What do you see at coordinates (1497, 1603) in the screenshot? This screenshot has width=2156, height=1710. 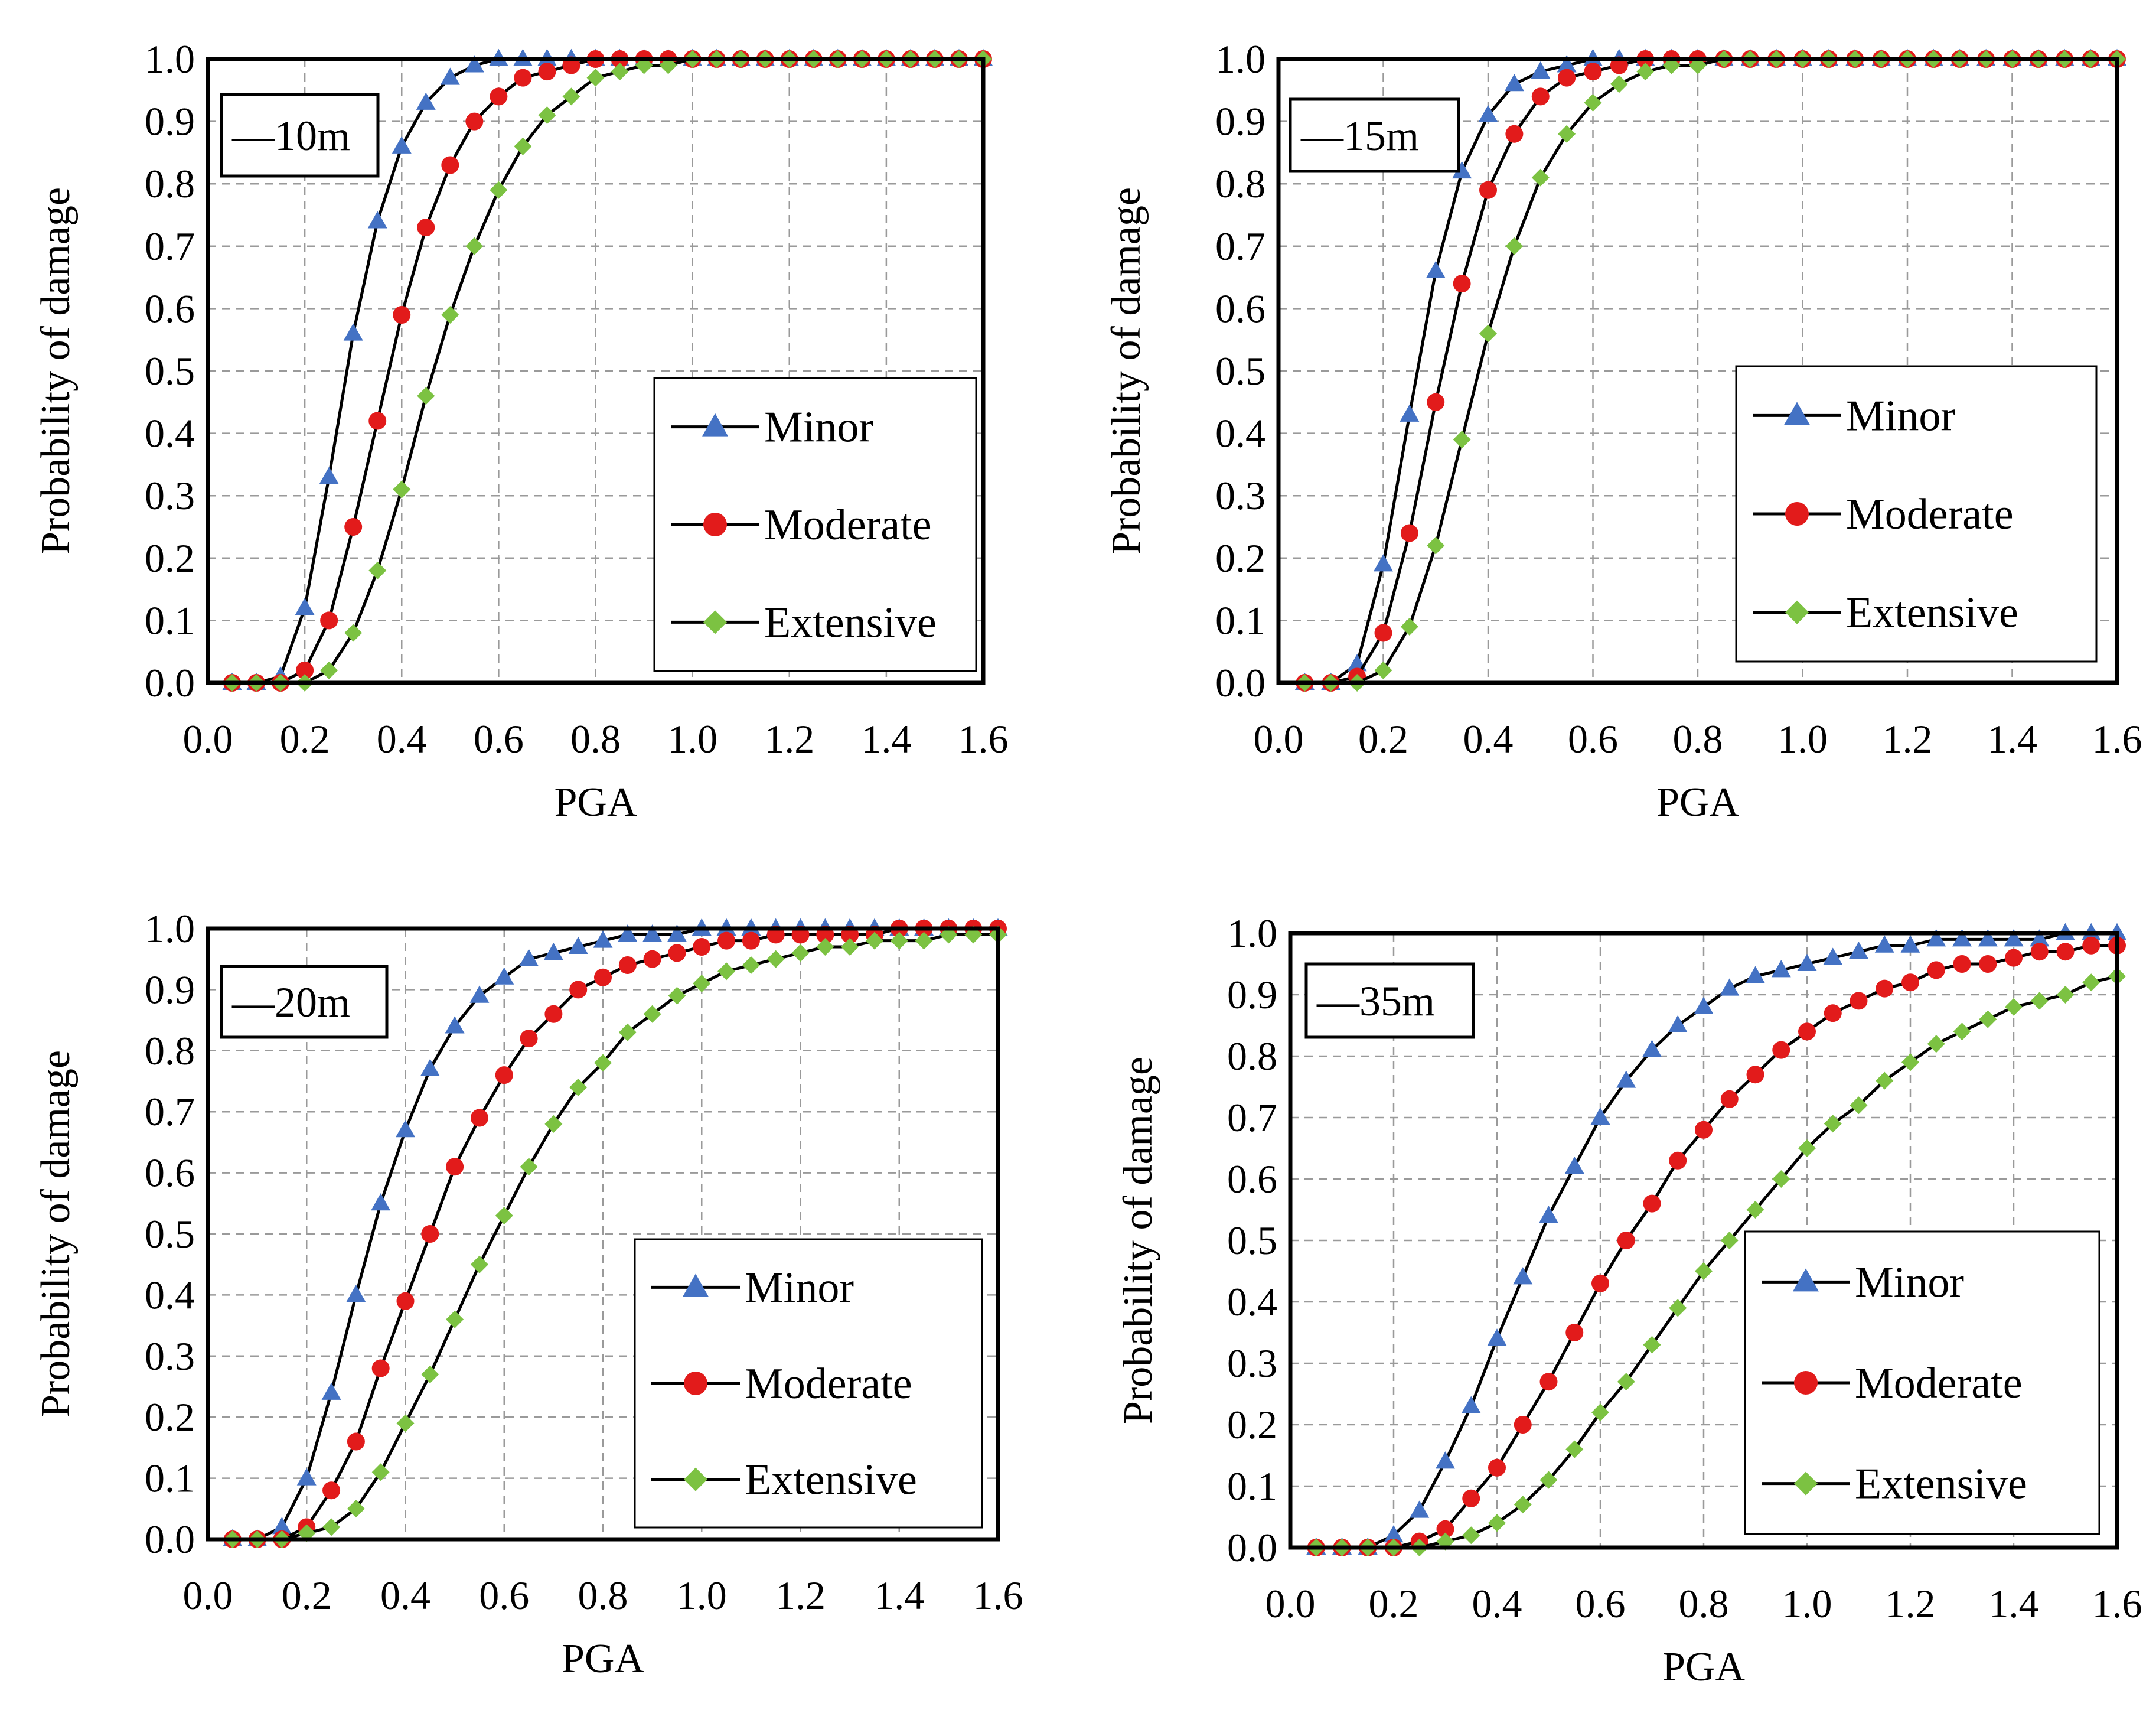 I see `x-tick-label: 0.4` at bounding box center [1497, 1603].